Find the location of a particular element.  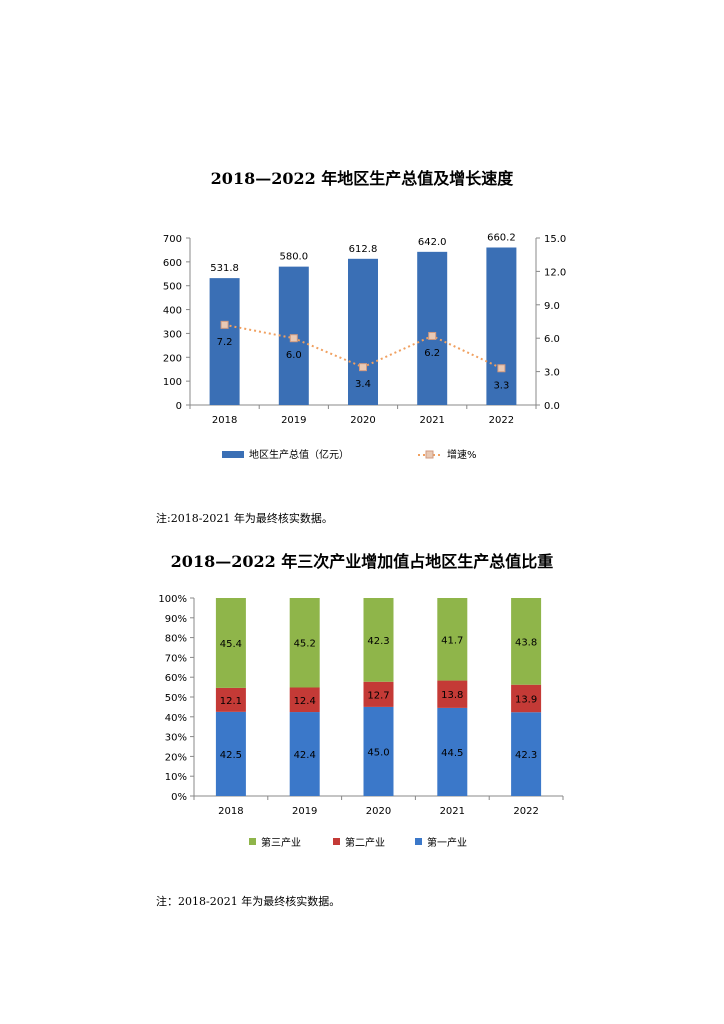

y-tick-label: 0% is located at coordinates (179, 797).